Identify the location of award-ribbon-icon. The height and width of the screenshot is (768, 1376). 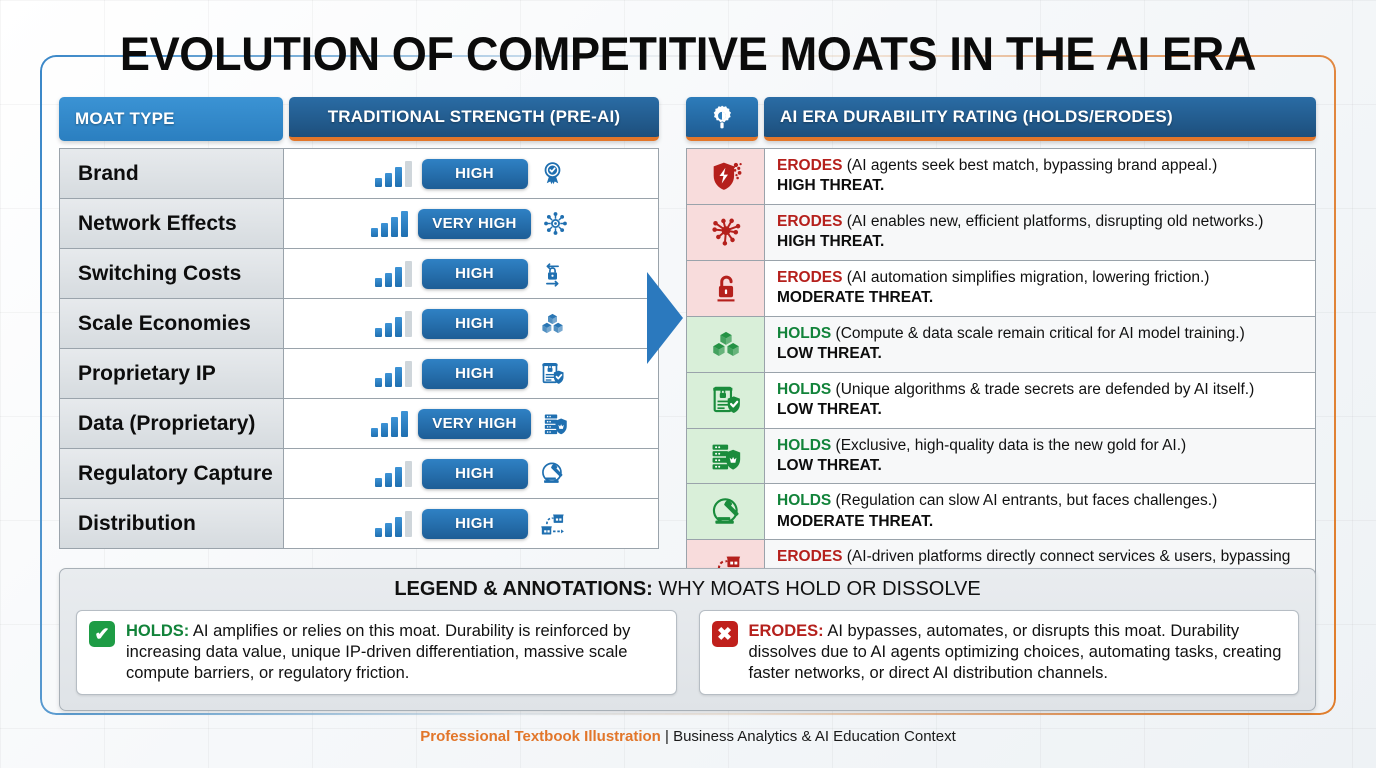
(553, 174).